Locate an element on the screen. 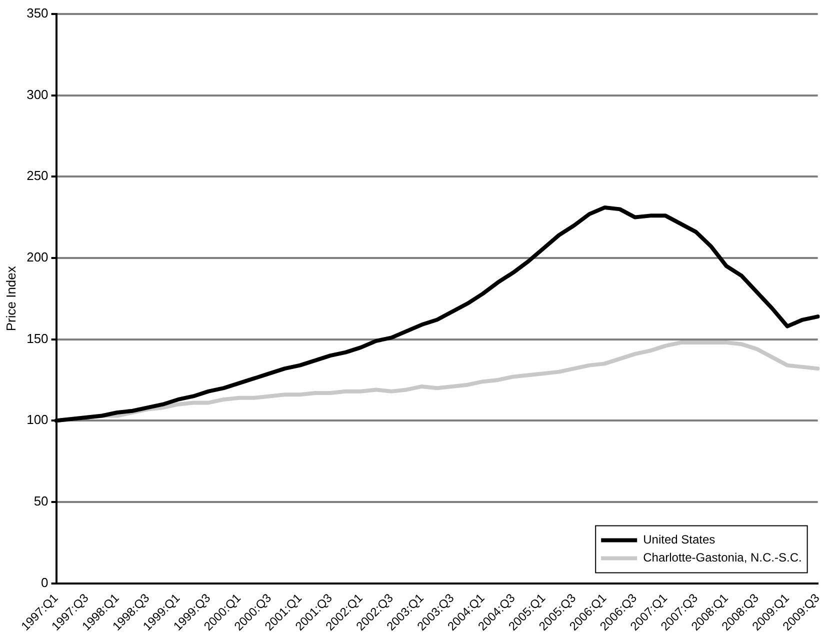  legend-label: United States is located at coordinates (679, 539).